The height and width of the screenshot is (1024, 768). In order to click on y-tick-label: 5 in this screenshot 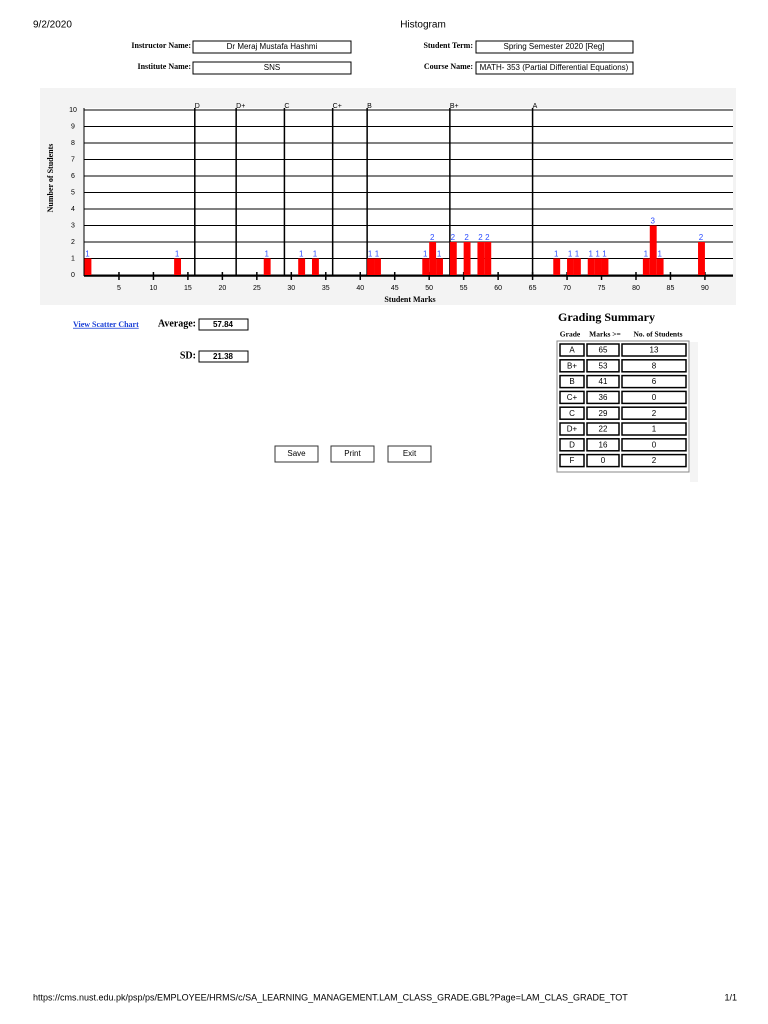, I will do `click(73, 192)`.